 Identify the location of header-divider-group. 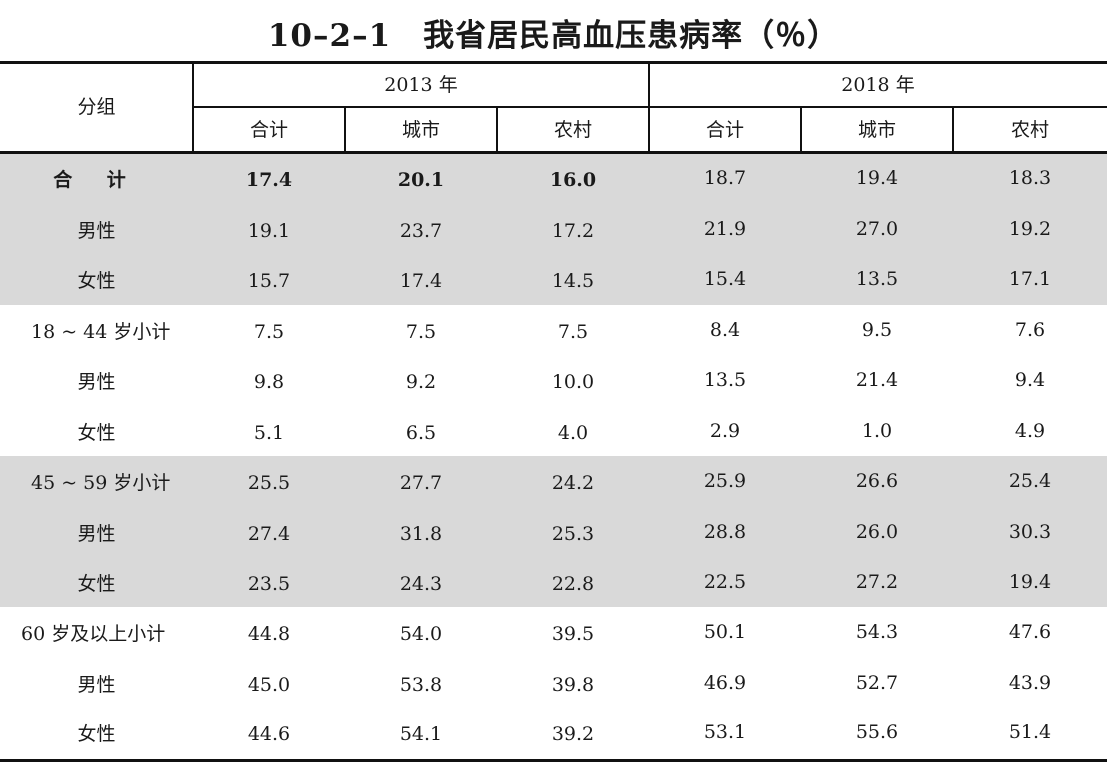
(193, 107).